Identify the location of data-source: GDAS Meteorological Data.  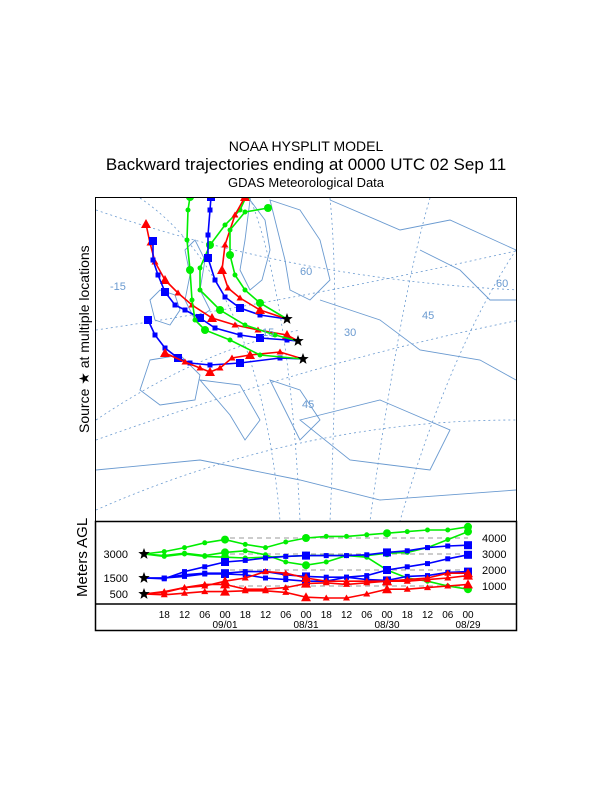
(306, 182).